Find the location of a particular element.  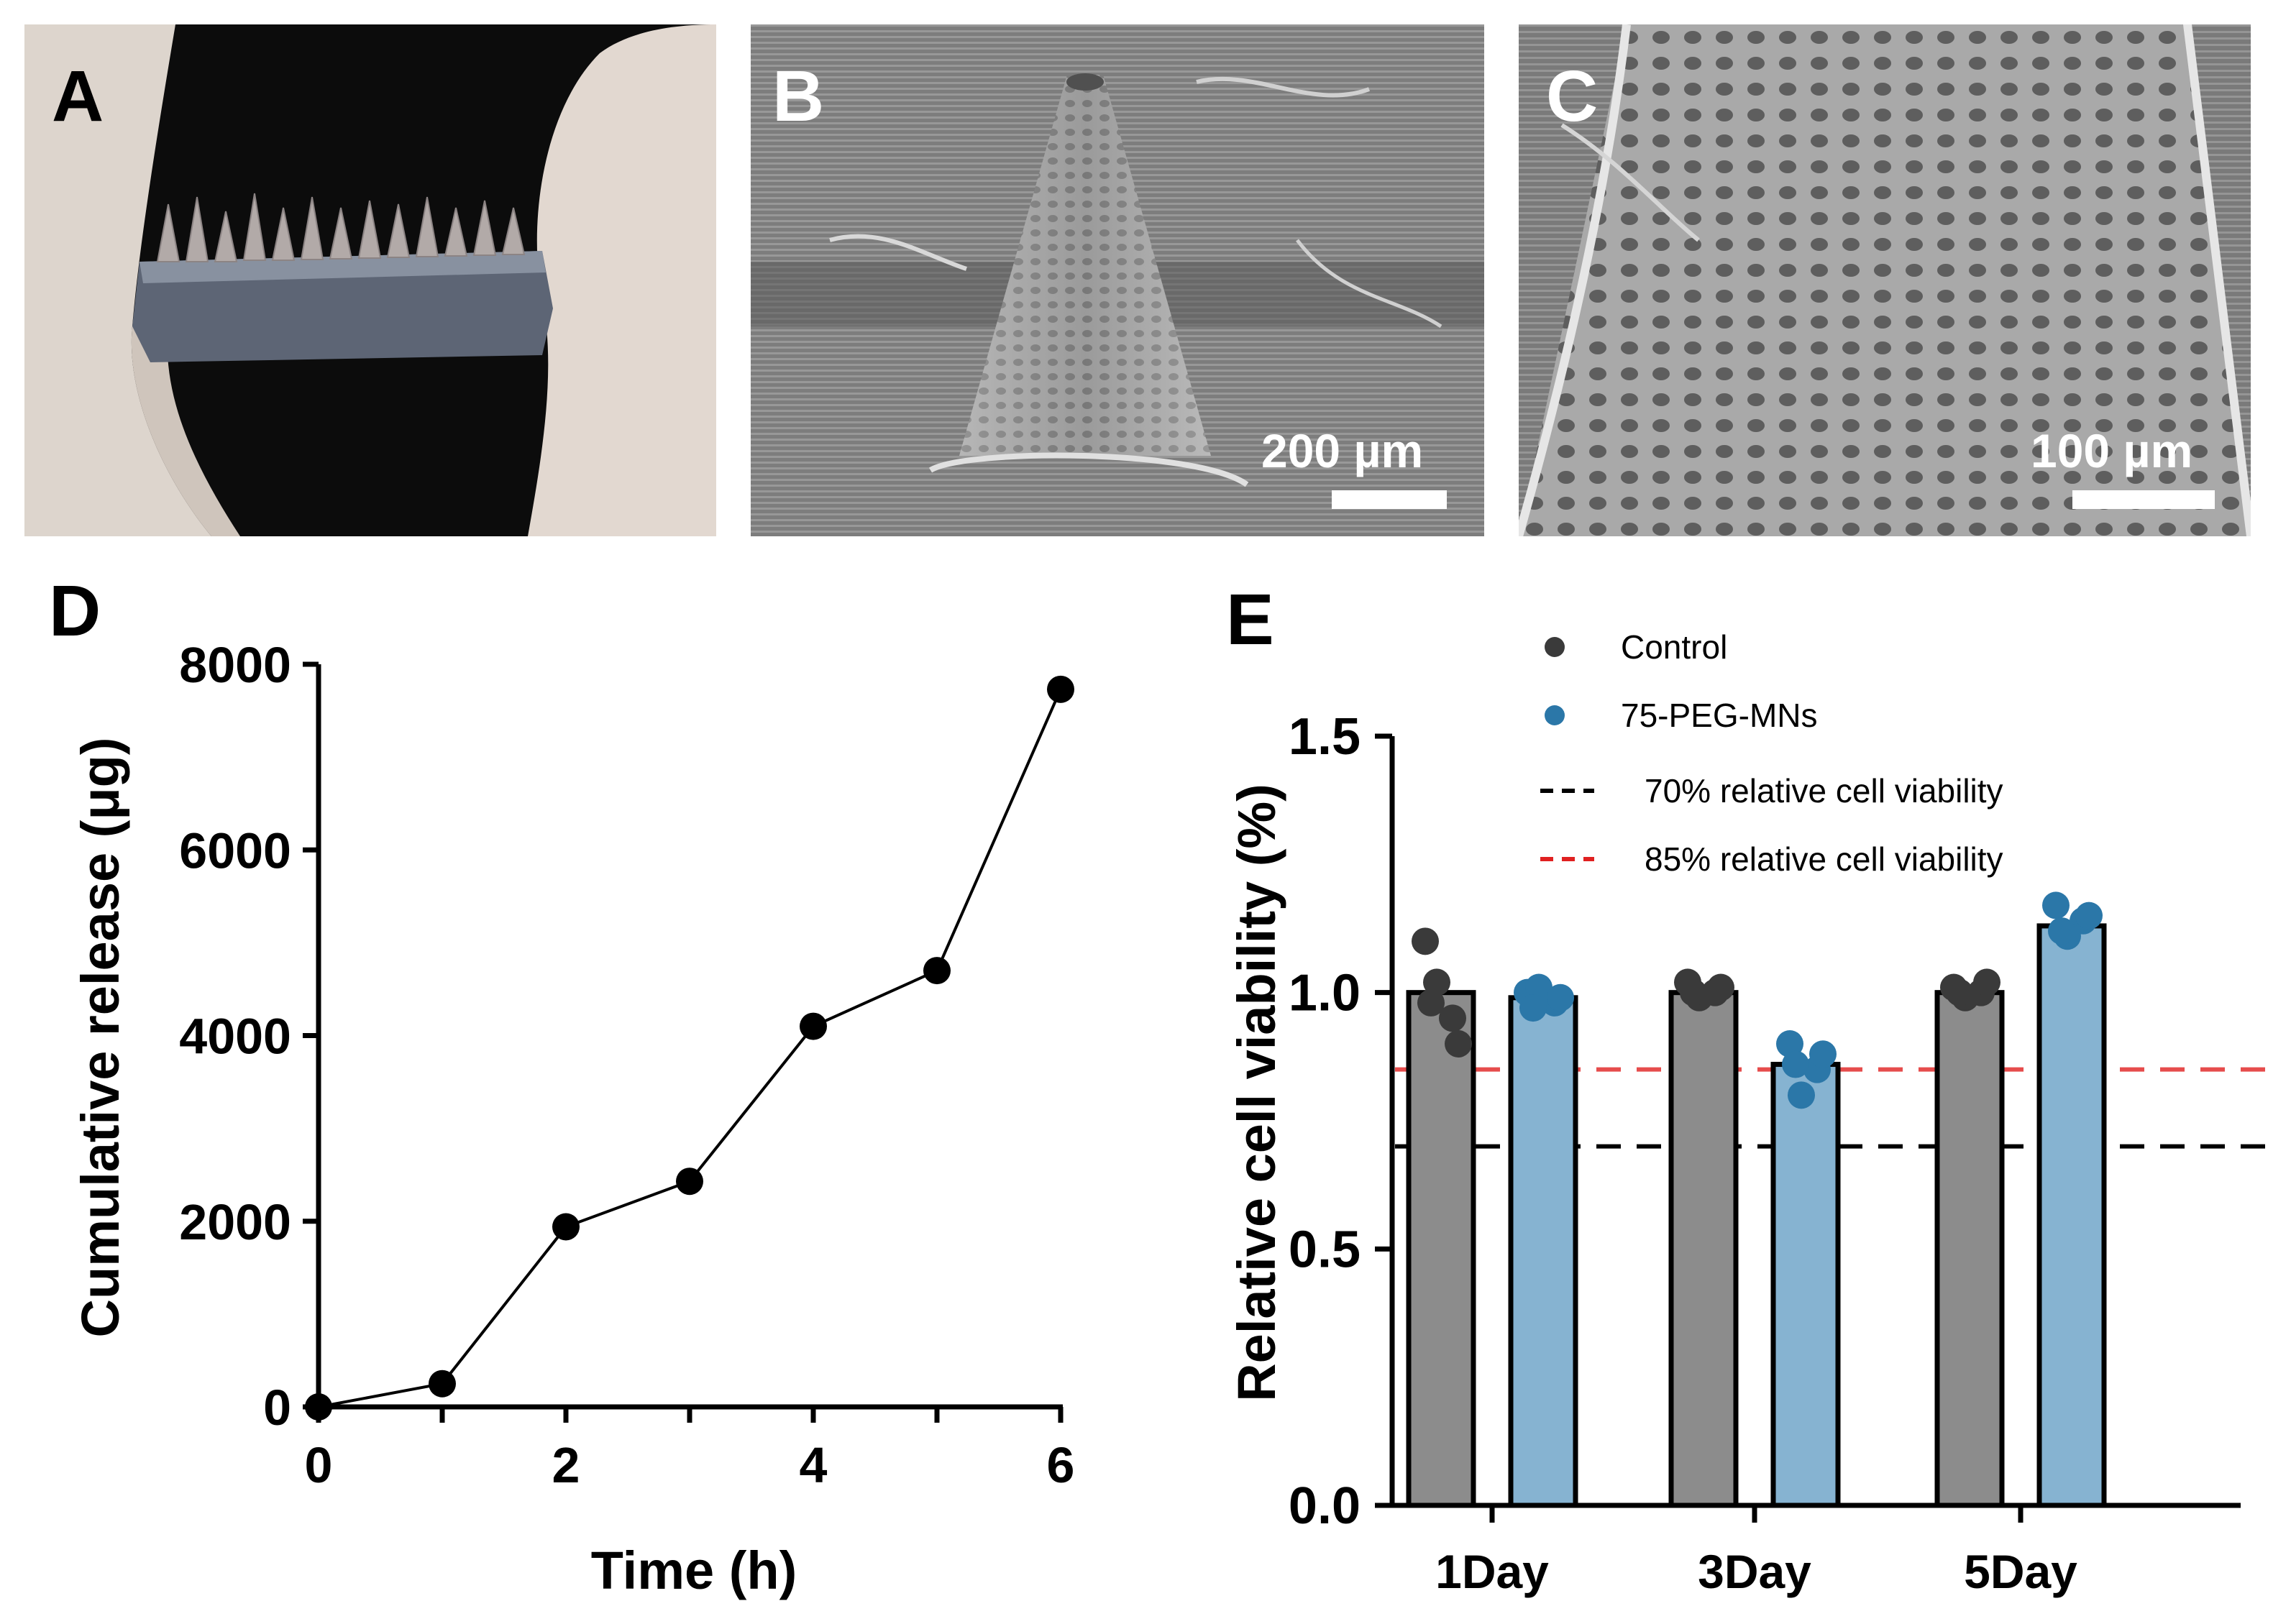

panel-label-a: A is located at coordinates (78, 96).